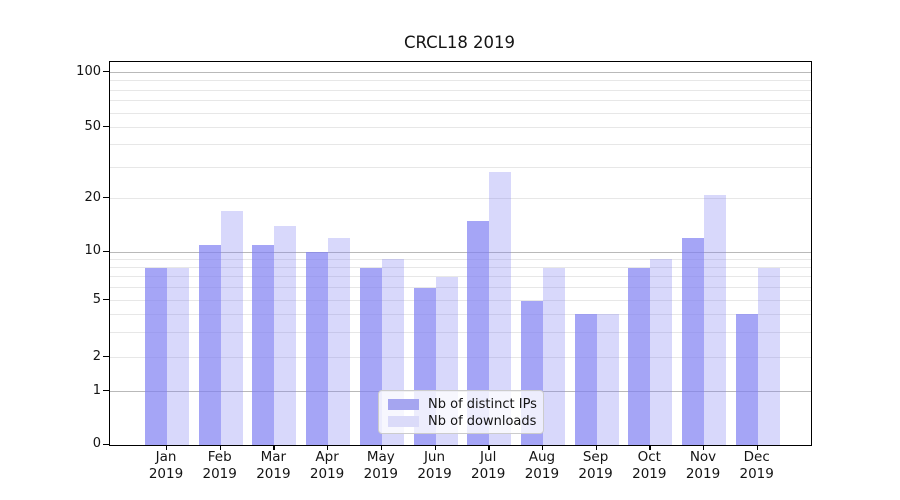 The image size is (900, 500). I want to click on bar-ips-oct, so click(639, 356).